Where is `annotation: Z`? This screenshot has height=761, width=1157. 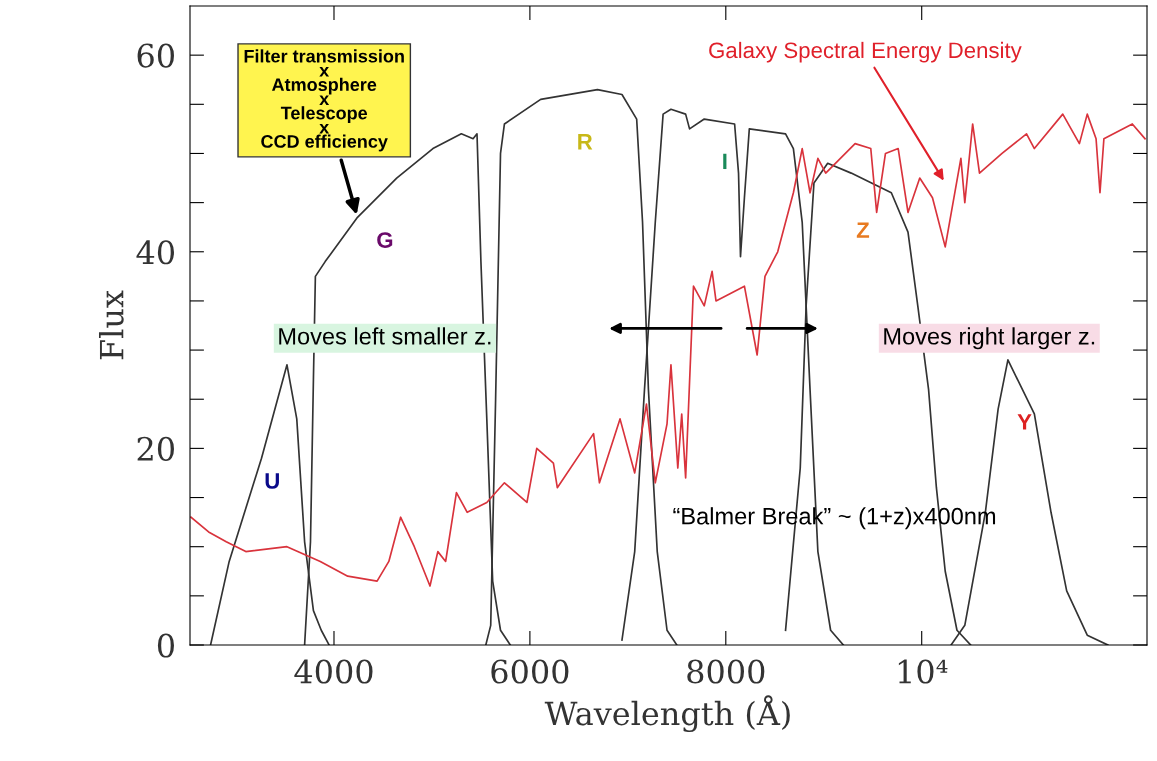 annotation: Z is located at coordinates (863, 230).